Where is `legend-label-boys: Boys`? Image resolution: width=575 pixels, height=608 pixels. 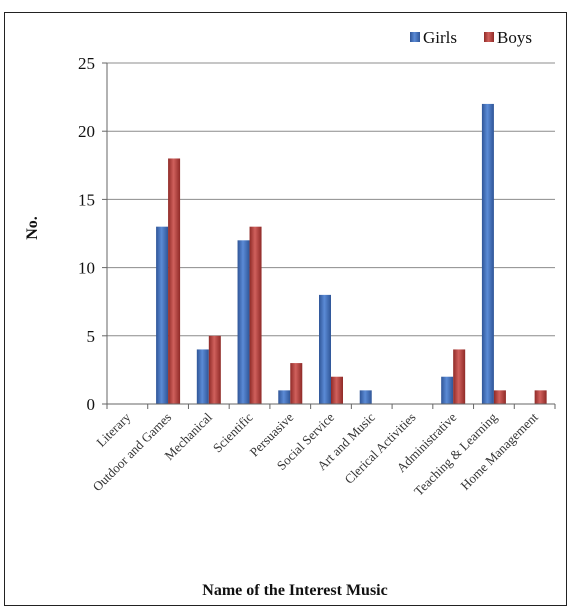 legend-label-boys: Boys is located at coordinates (514, 37).